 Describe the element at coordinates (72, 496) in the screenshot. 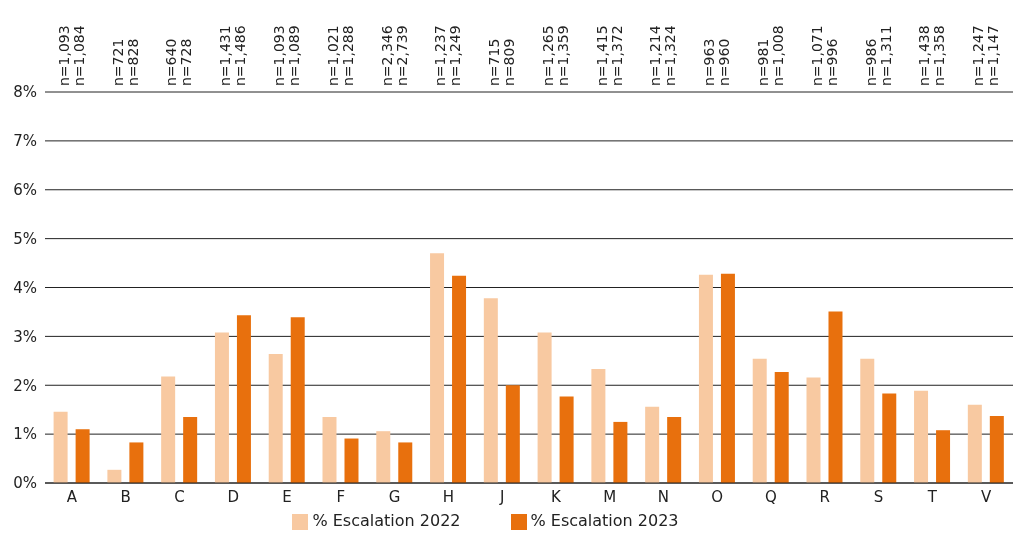

I see `x-tick-label: A` at that location.